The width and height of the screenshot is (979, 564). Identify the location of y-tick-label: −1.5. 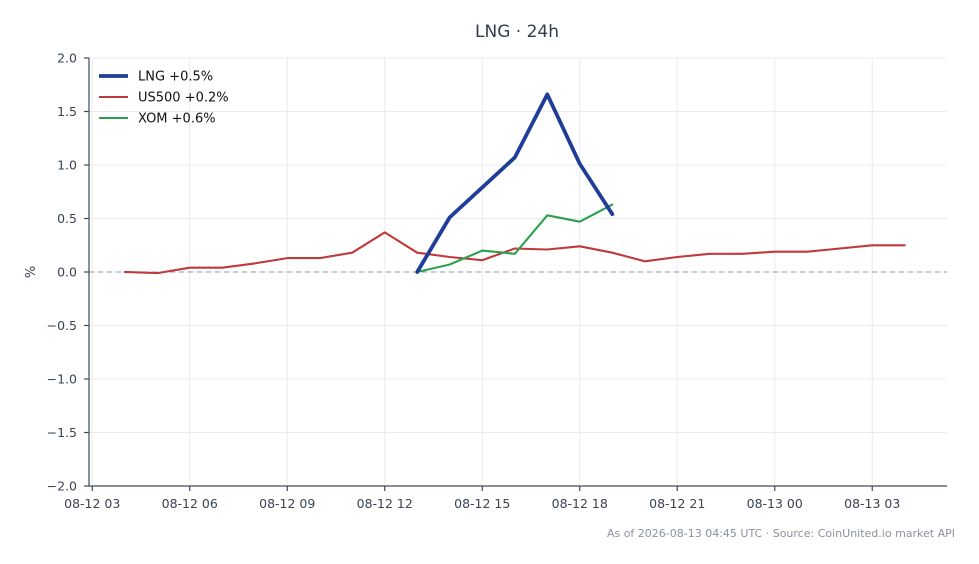
(62, 432).